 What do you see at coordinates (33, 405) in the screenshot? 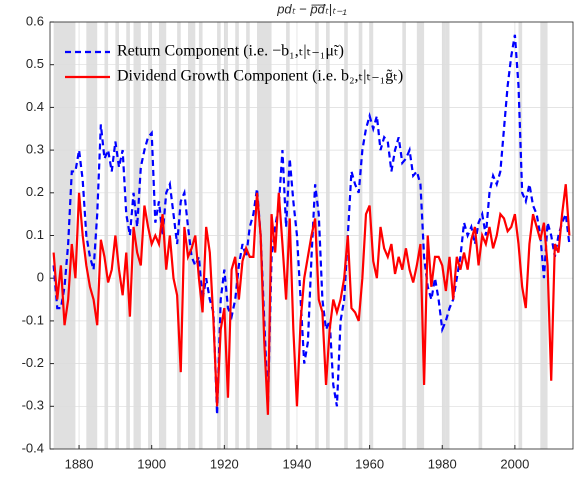
I see `y-tick-label: -0.3` at bounding box center [33, 405].